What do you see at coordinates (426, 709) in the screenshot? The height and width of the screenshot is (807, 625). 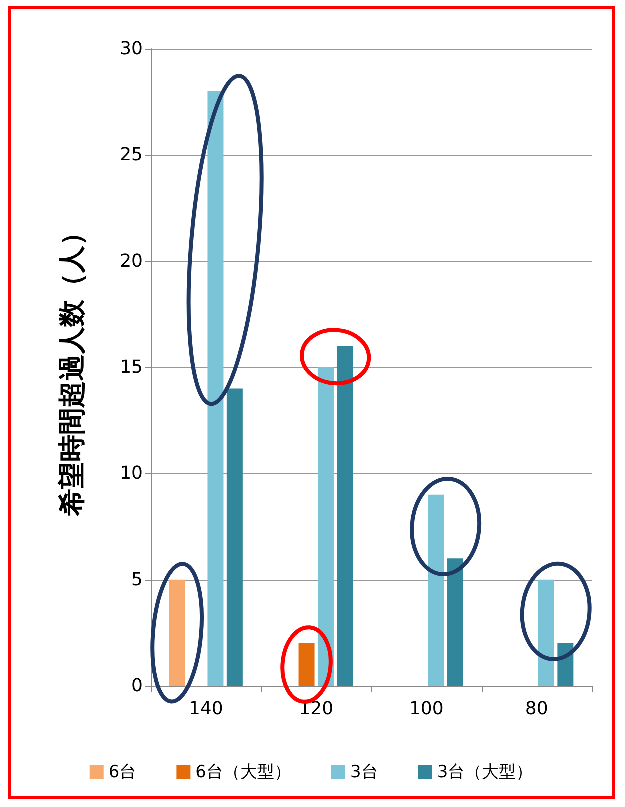 I see `x-tick-label: 100` at bounding box center [426, 709].